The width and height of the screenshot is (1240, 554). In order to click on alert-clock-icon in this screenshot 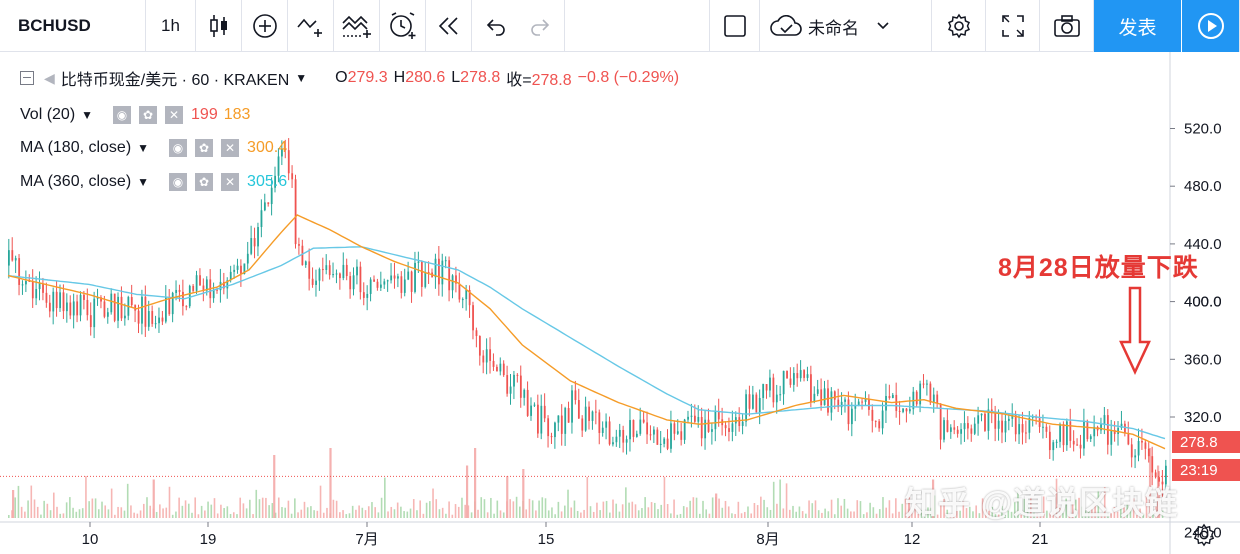, I will do `click(403, 26)`.